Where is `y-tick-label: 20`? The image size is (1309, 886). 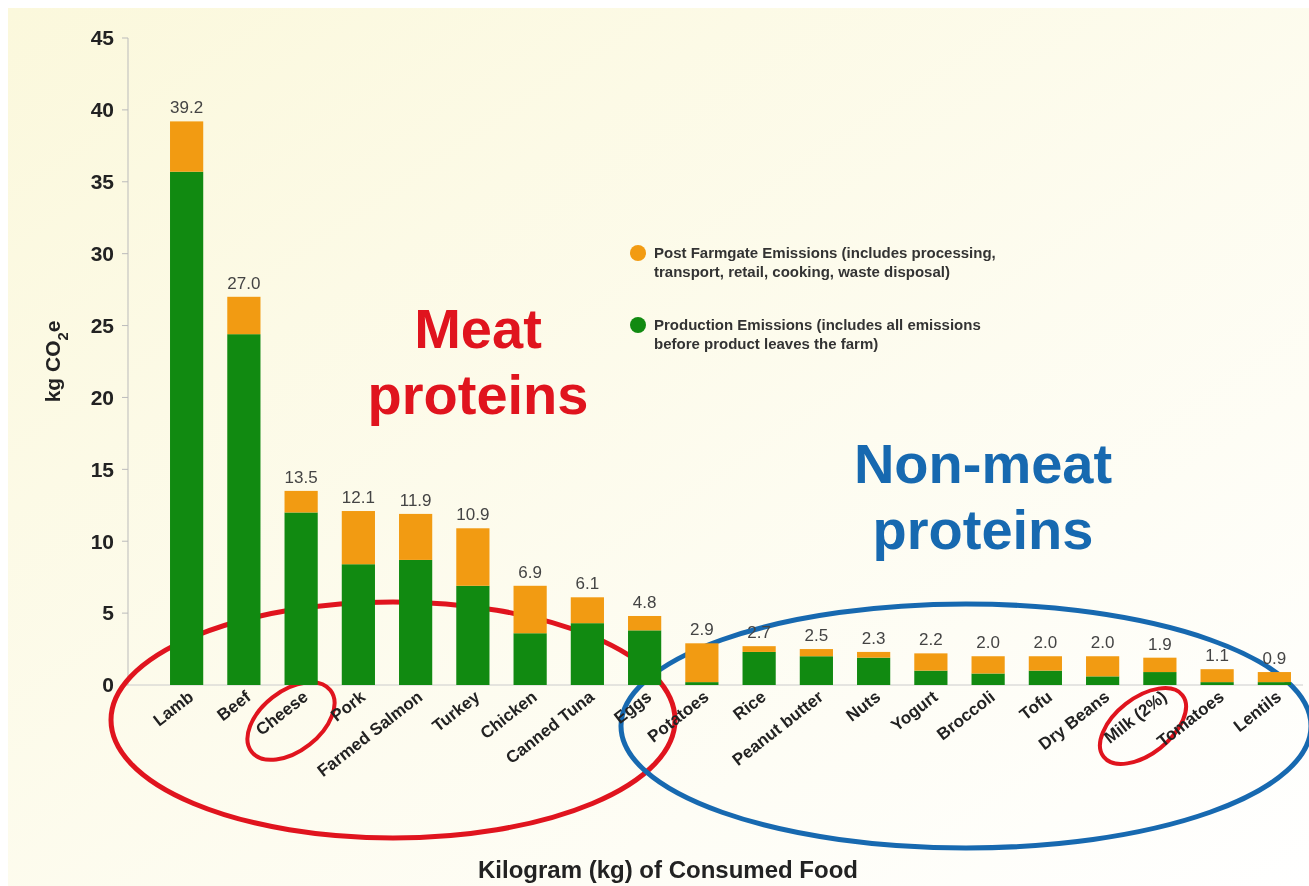 y-tick-label: 20 is located at coordinates (102, 397).